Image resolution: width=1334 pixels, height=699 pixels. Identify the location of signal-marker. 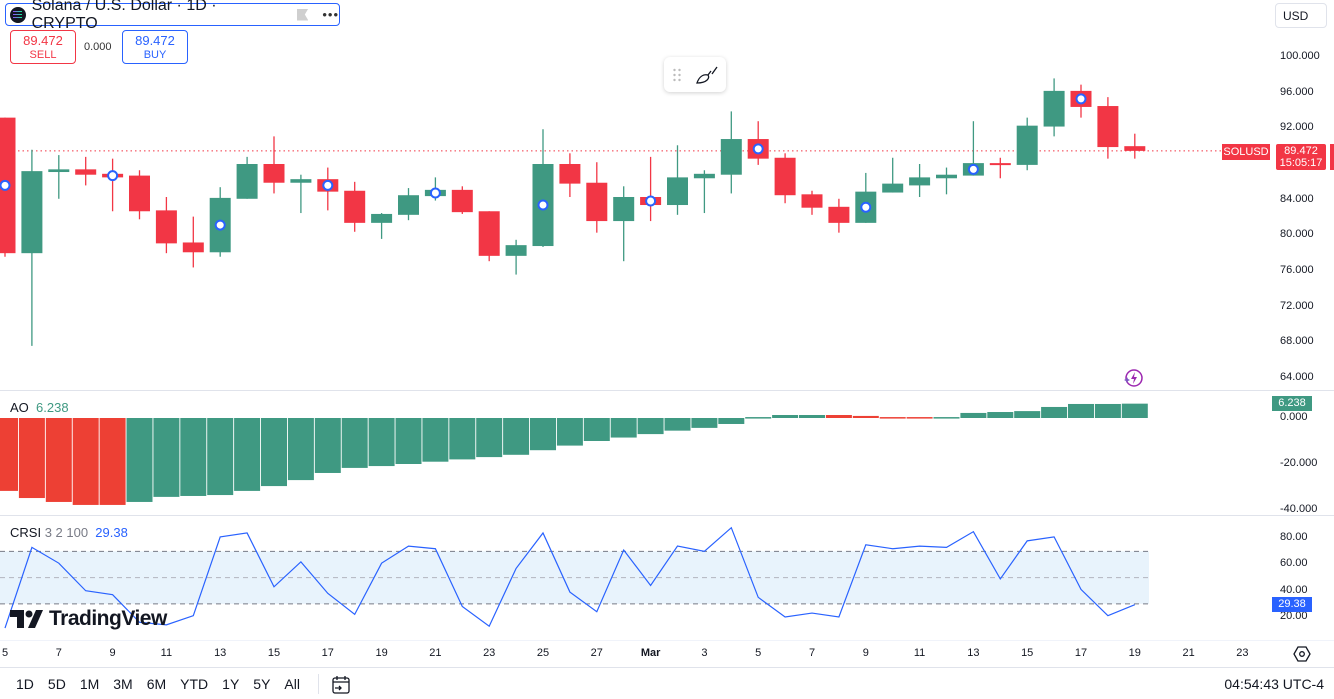
(866, 207).